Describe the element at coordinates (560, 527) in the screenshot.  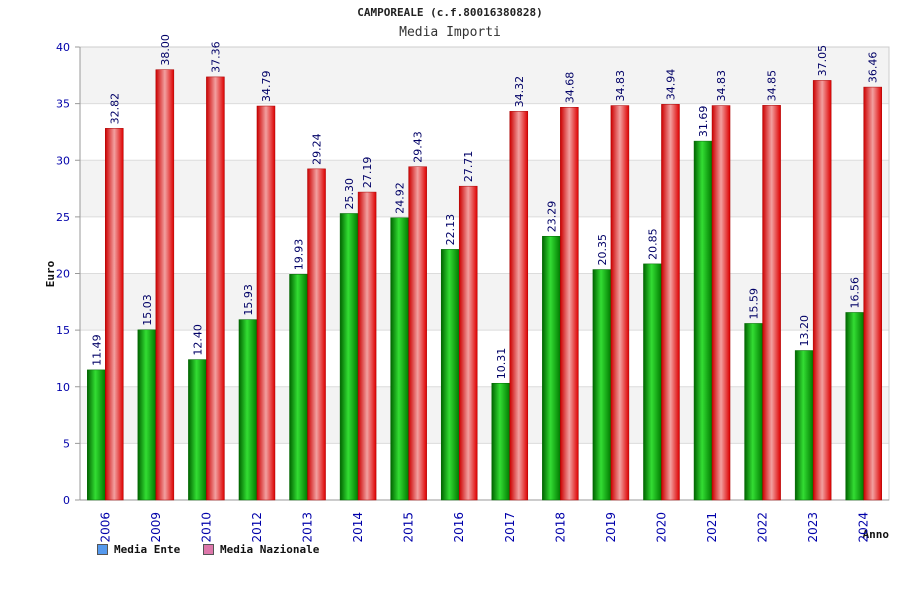
I see `x-tick-label: 2018` at that location.